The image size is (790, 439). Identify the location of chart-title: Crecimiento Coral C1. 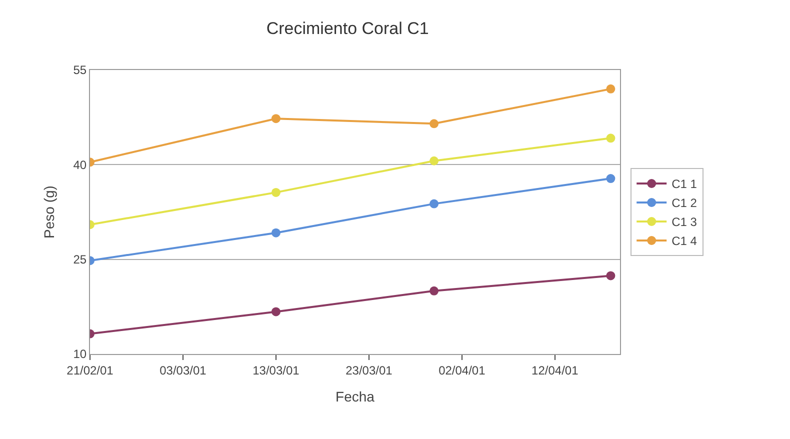
(347, 28).